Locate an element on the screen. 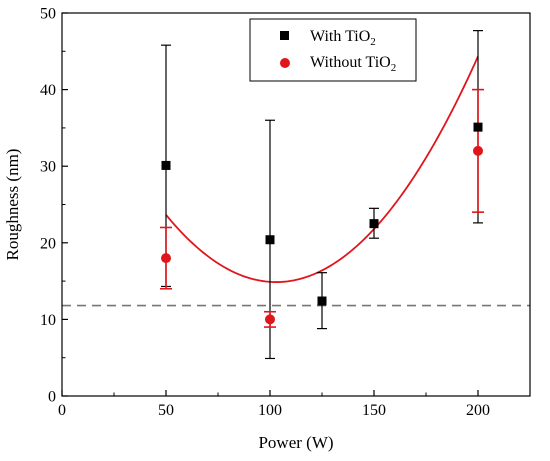 This screenshot has width=550, height=461. legend-box is located at coordinates (333, 50).